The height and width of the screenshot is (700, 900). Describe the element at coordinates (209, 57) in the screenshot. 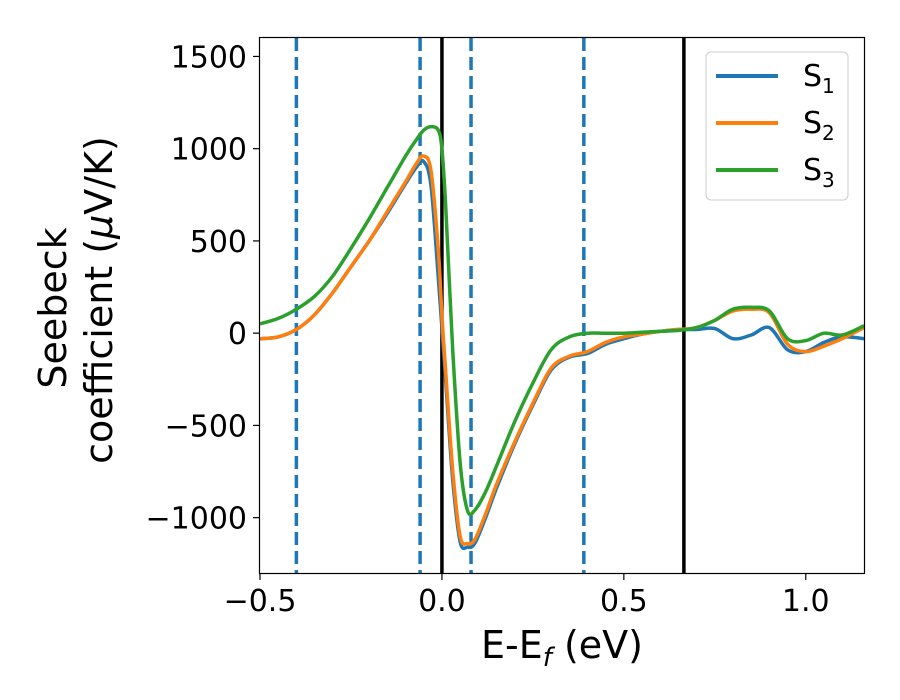

I see `y-tick-label: 1500` at that location.